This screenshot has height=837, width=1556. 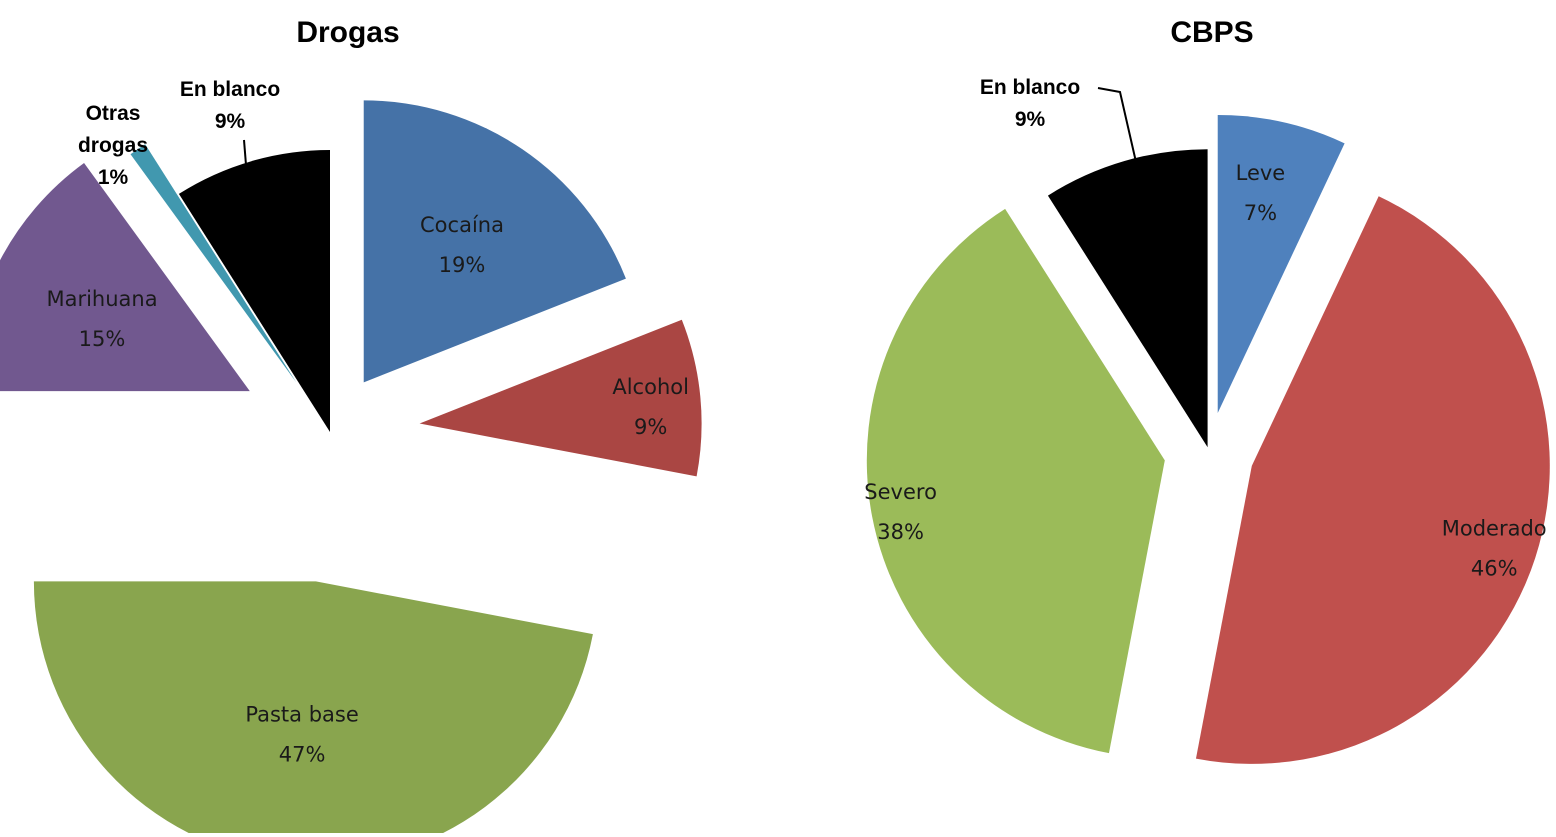 I want to click on slice-label-marihuana-line: 15%, so click(x=102, y=339).